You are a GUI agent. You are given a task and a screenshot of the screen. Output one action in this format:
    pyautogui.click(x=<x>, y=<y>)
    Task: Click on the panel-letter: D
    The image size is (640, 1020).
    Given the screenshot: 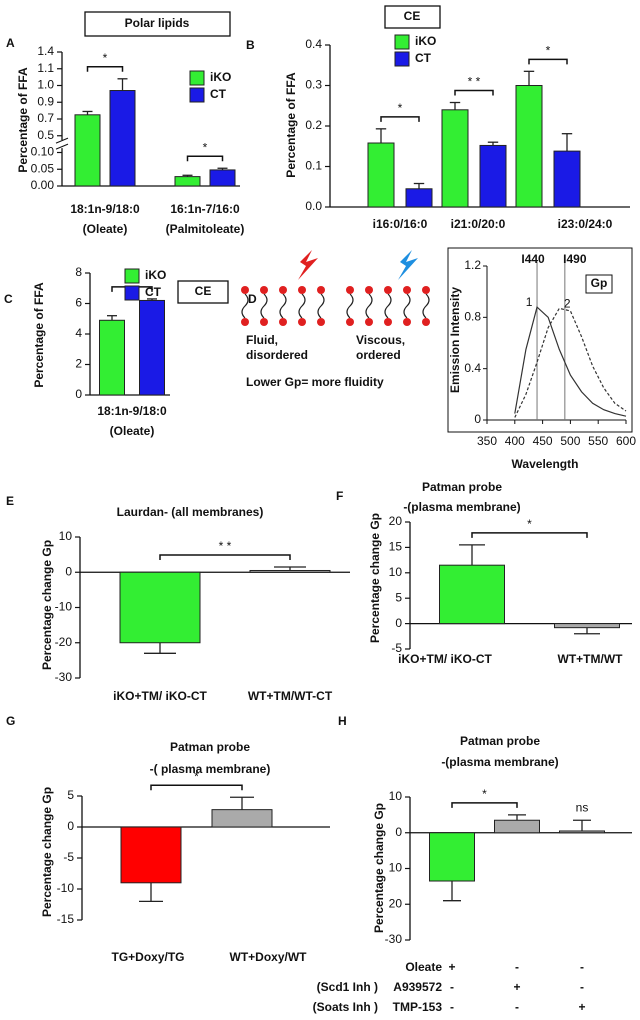 What is the action you would take?
    pyautogui.click(x=252, y=299)
    